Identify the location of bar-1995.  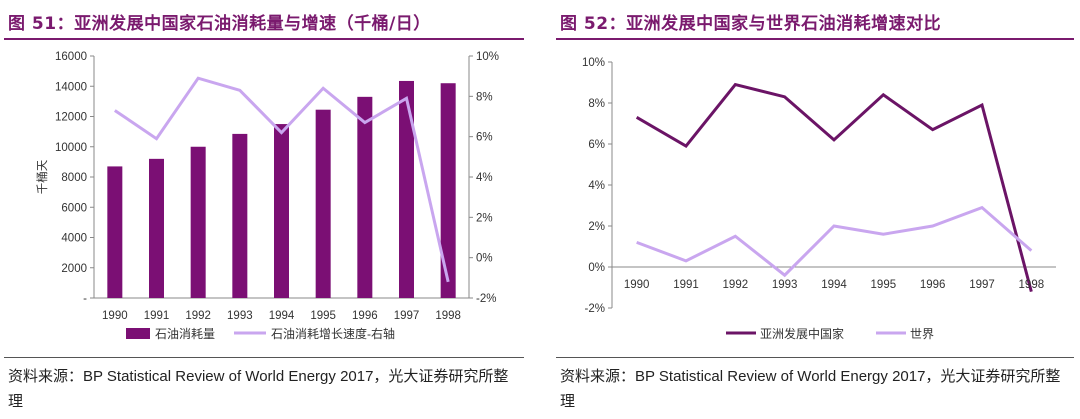
(323, 203).